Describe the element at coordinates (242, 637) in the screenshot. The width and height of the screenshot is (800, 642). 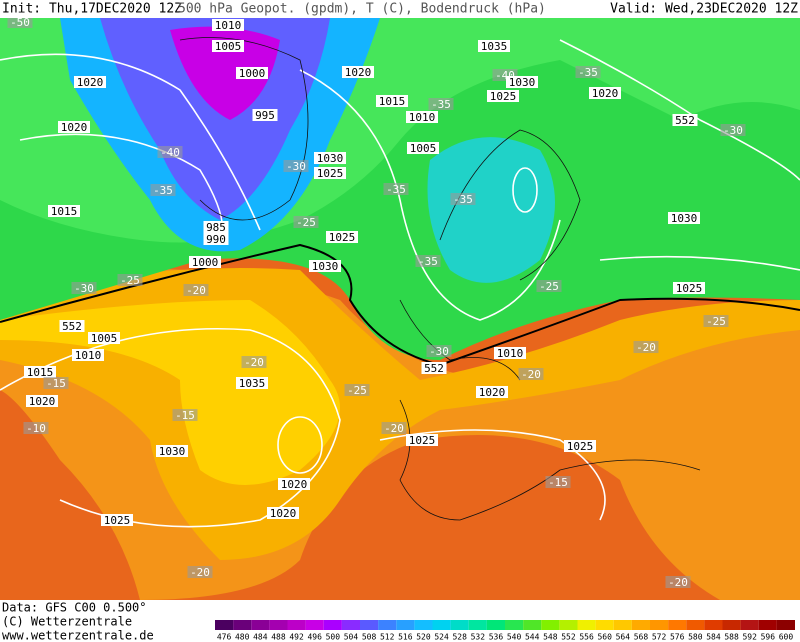
I see `scale-label: 480` at that location.